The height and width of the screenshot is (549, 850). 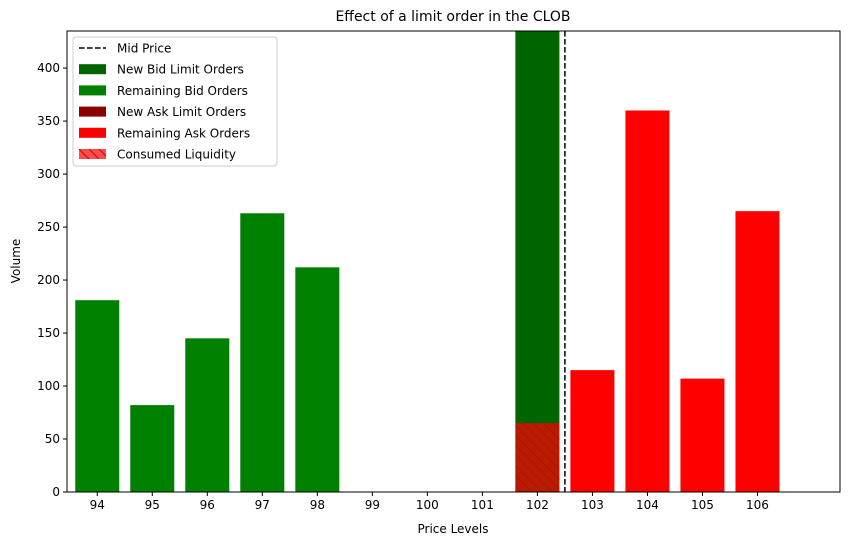 I want to click on x-tick-label: 94, so click(x=97, y=505).